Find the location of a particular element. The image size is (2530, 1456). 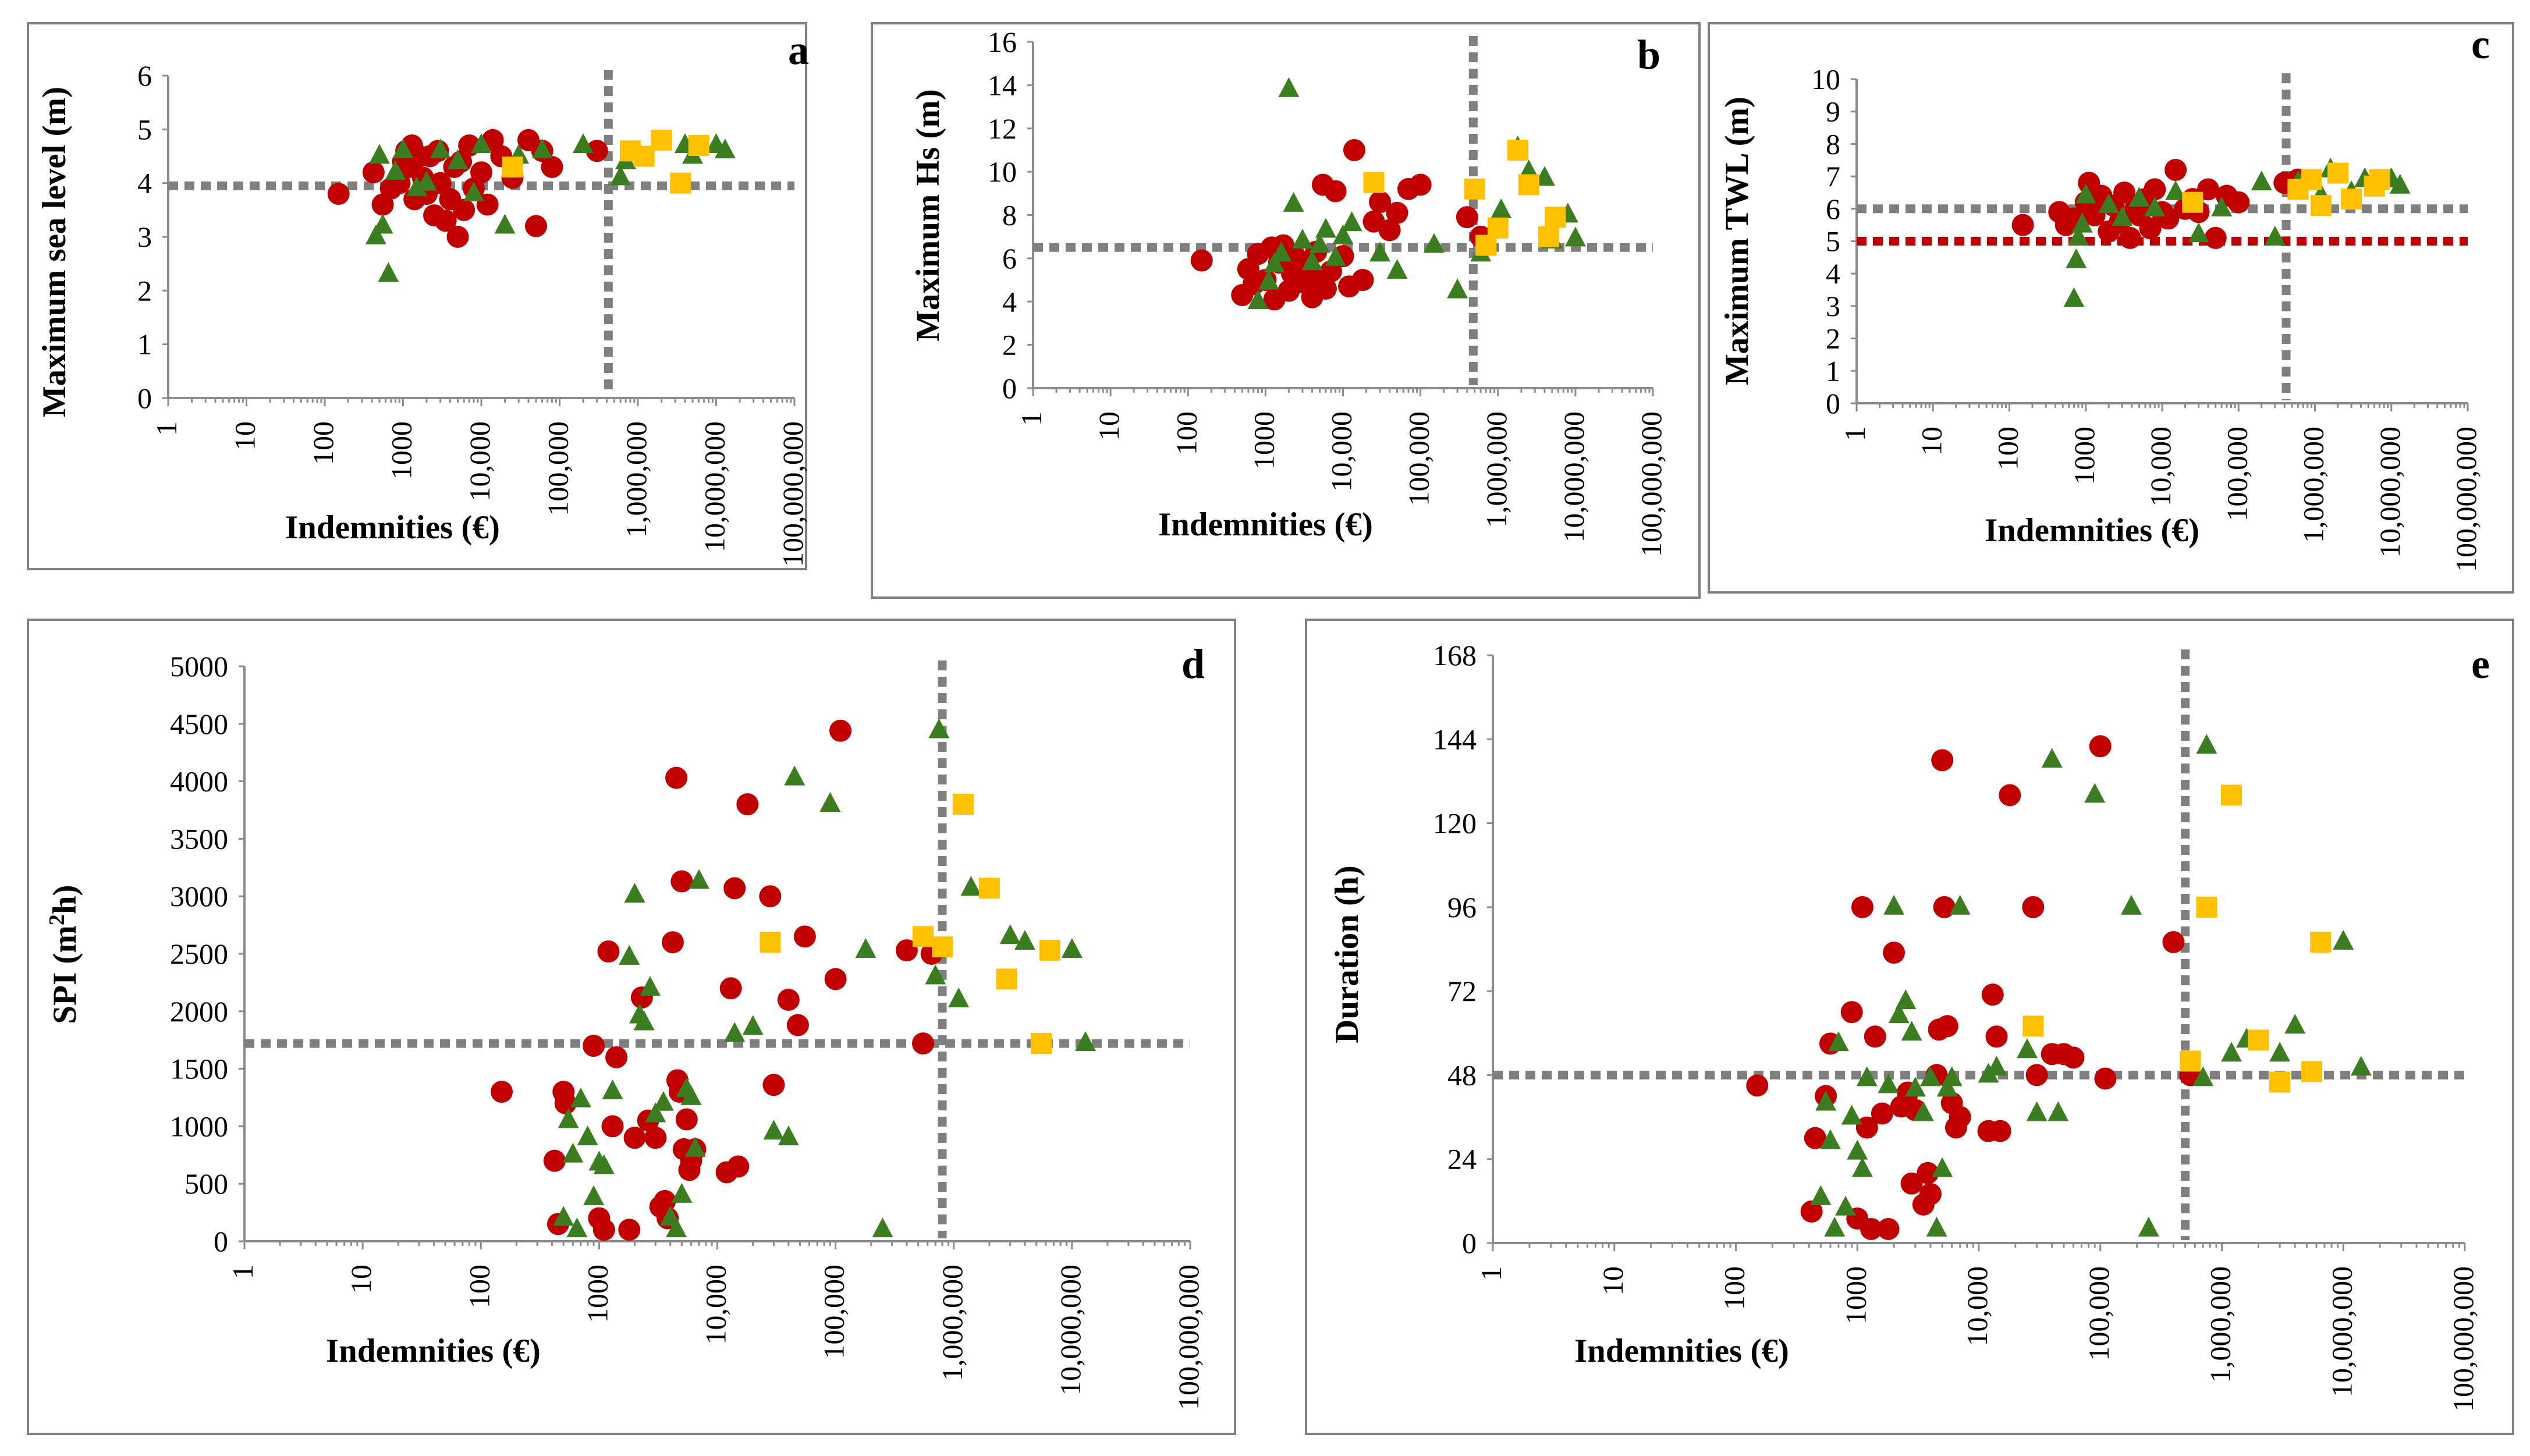

panel-letter: b is located at coordinates (1648, 54).